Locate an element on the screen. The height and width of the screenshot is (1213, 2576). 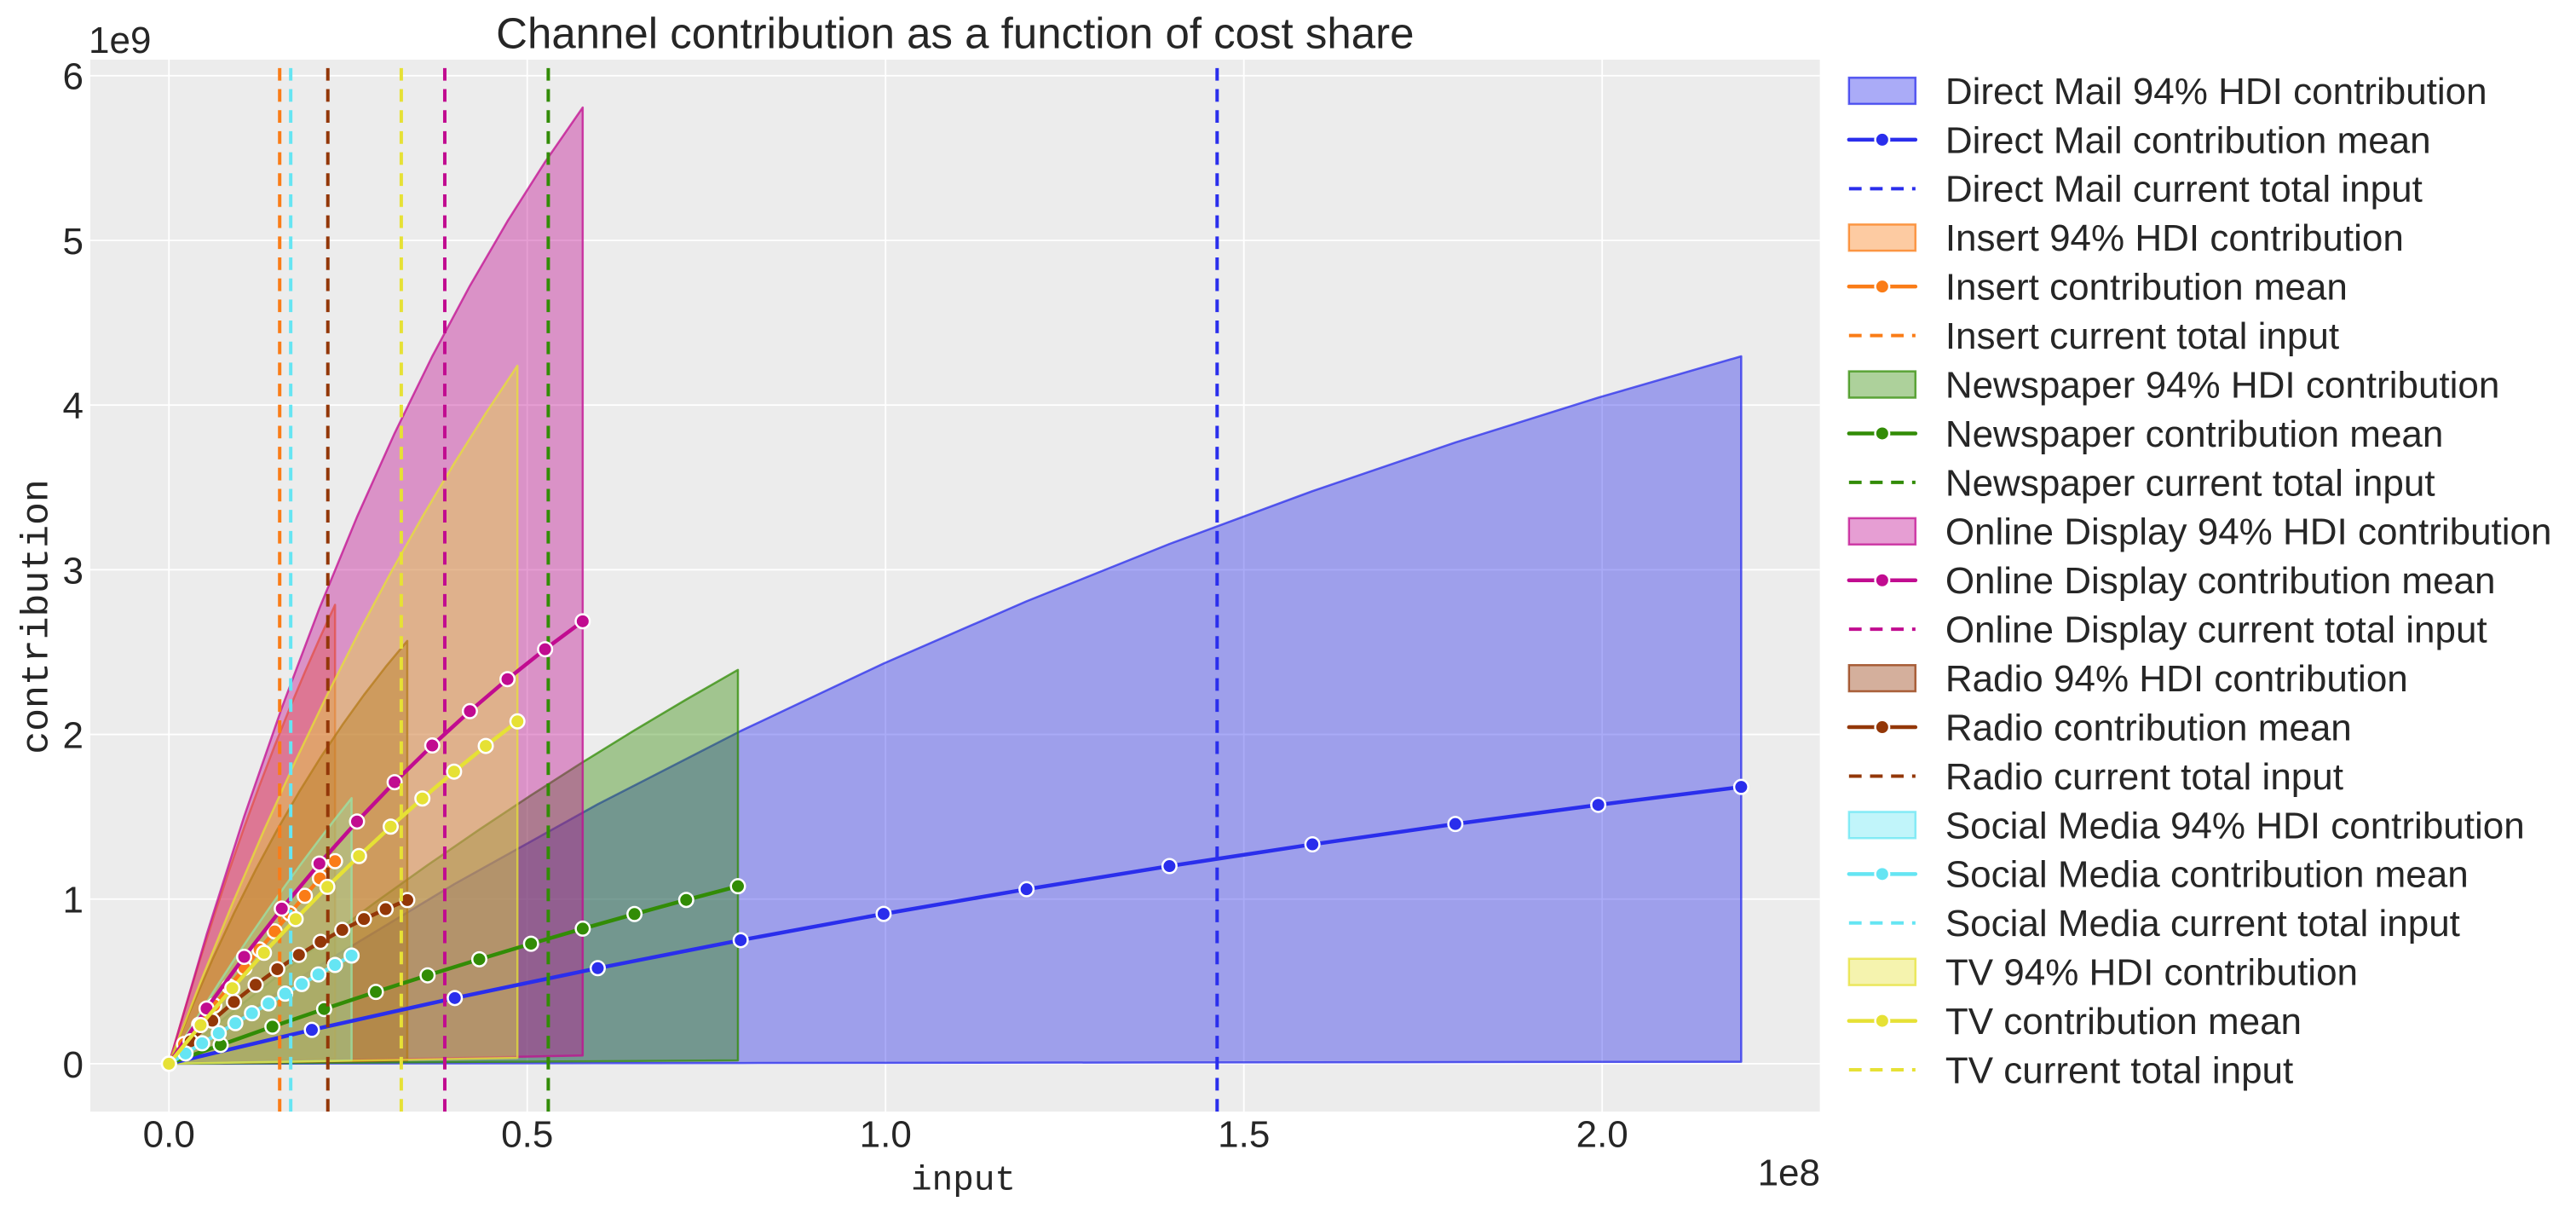
svg-text: 1e8 is located at coordinates (1789, 1173).